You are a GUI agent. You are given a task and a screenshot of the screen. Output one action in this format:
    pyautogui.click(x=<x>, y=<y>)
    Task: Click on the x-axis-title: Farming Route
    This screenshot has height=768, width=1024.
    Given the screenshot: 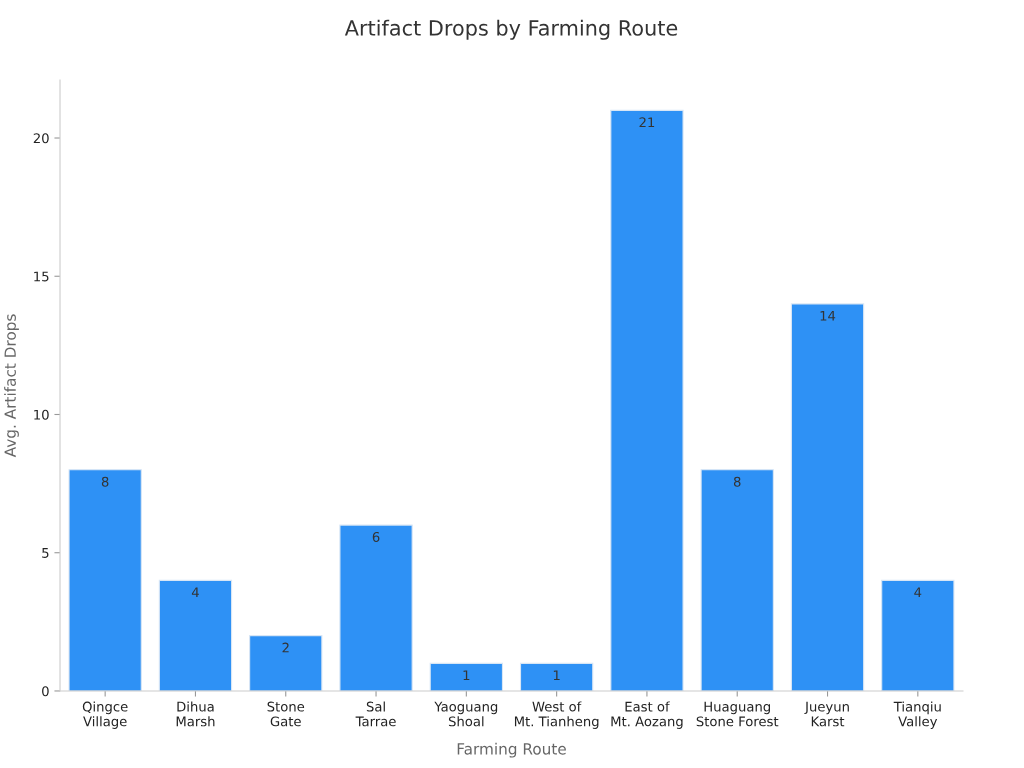 What is the action you would take?
    pyautogui.click(x=511, y=750)
    